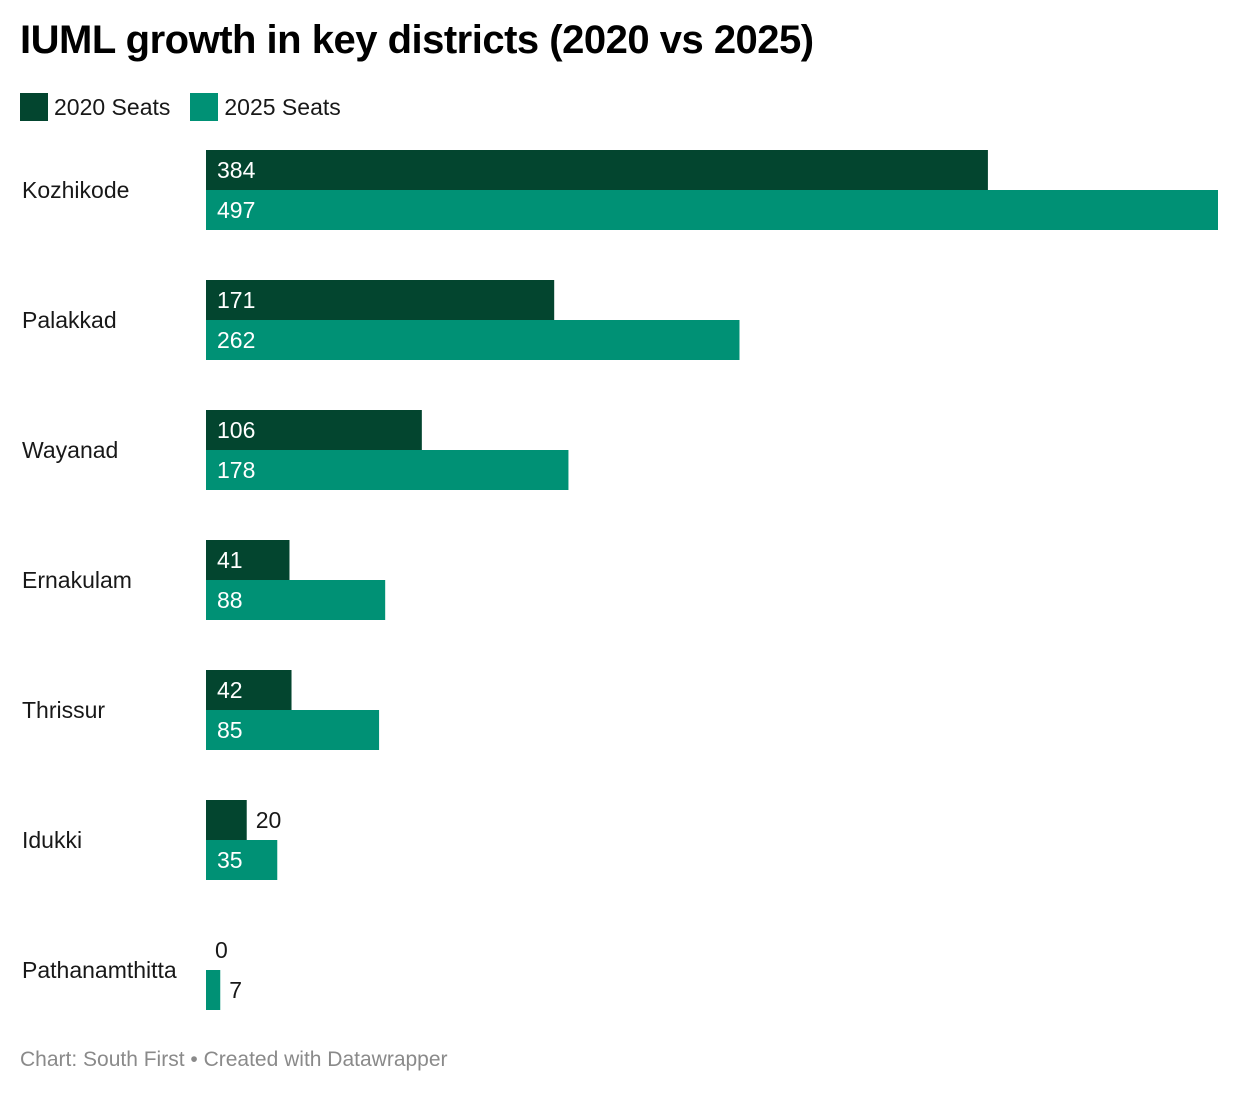  Describe the element at coordinates (34, 107) in the screenshot. I see `legend-swatch-2020` at that location.